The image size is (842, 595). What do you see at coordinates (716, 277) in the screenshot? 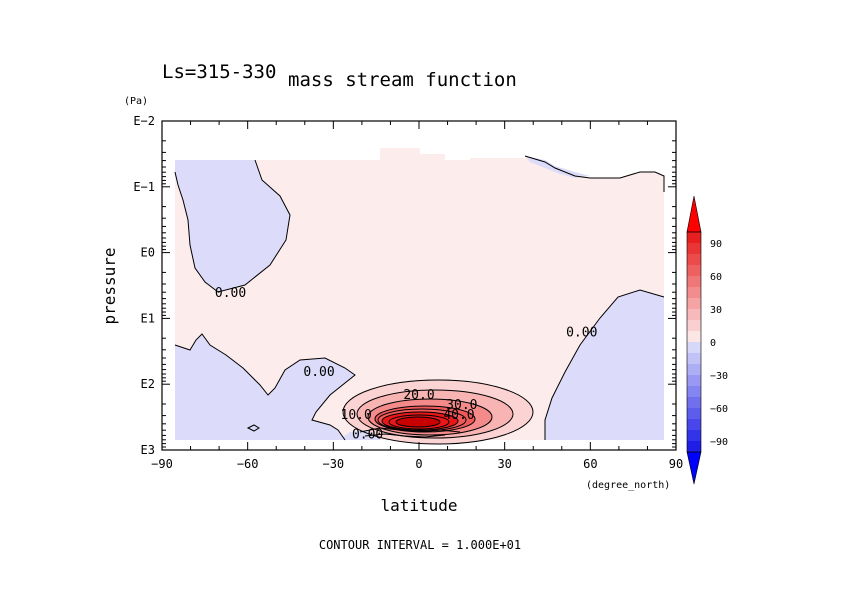
I see `colorbar-label: 60` at bounding box center [716, 277].